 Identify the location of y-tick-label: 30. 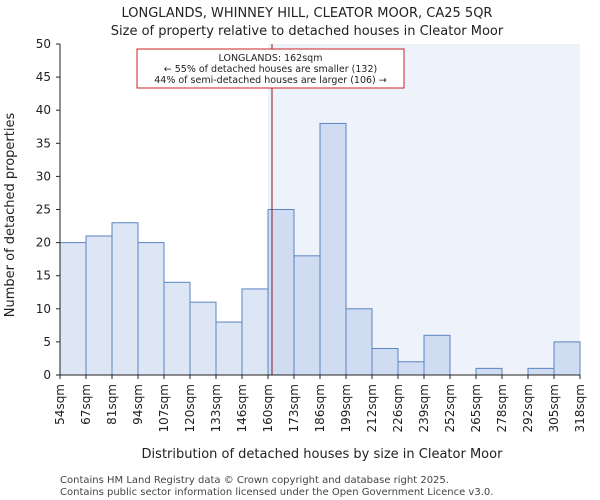
(43, 176).